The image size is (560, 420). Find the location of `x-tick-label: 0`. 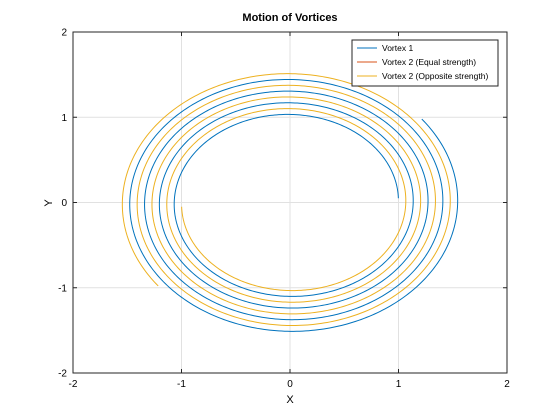

x-tick-label: 0 is located at coordinates (290, 384).